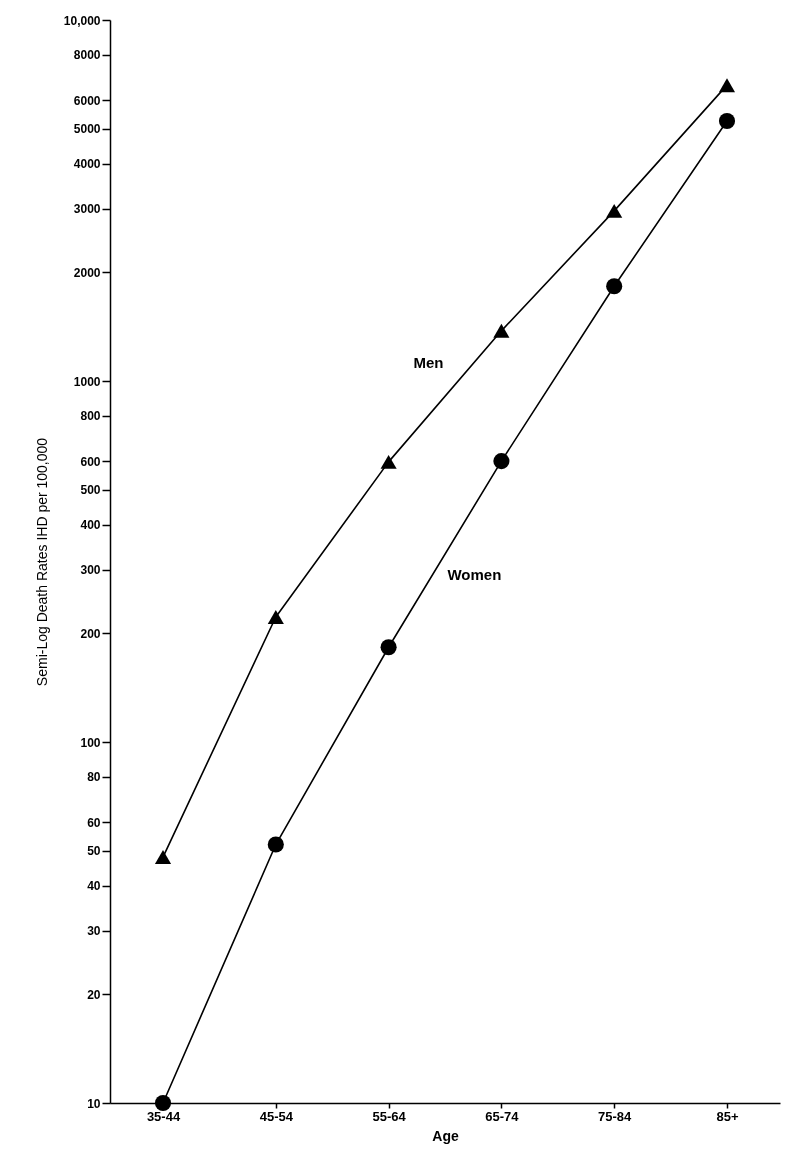 This screenshot has height=1170, width=790. I want to click on x-tick-label: 55-64, so click(389, 1116).